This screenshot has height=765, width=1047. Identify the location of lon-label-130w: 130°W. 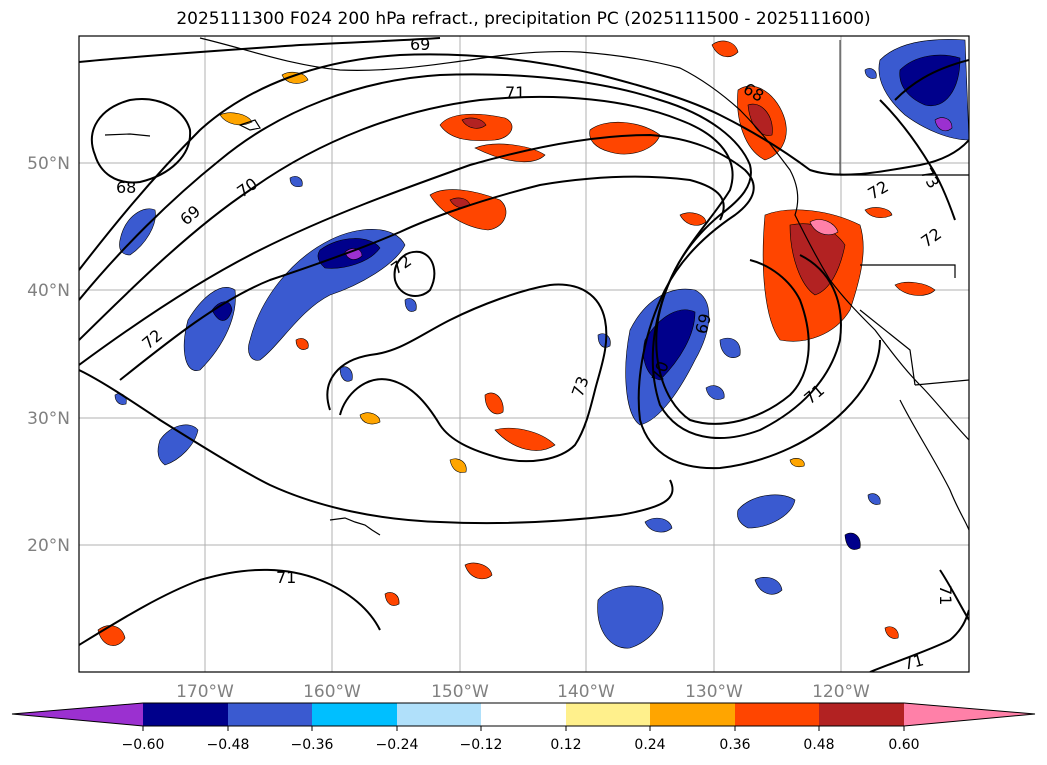
(714, 692).